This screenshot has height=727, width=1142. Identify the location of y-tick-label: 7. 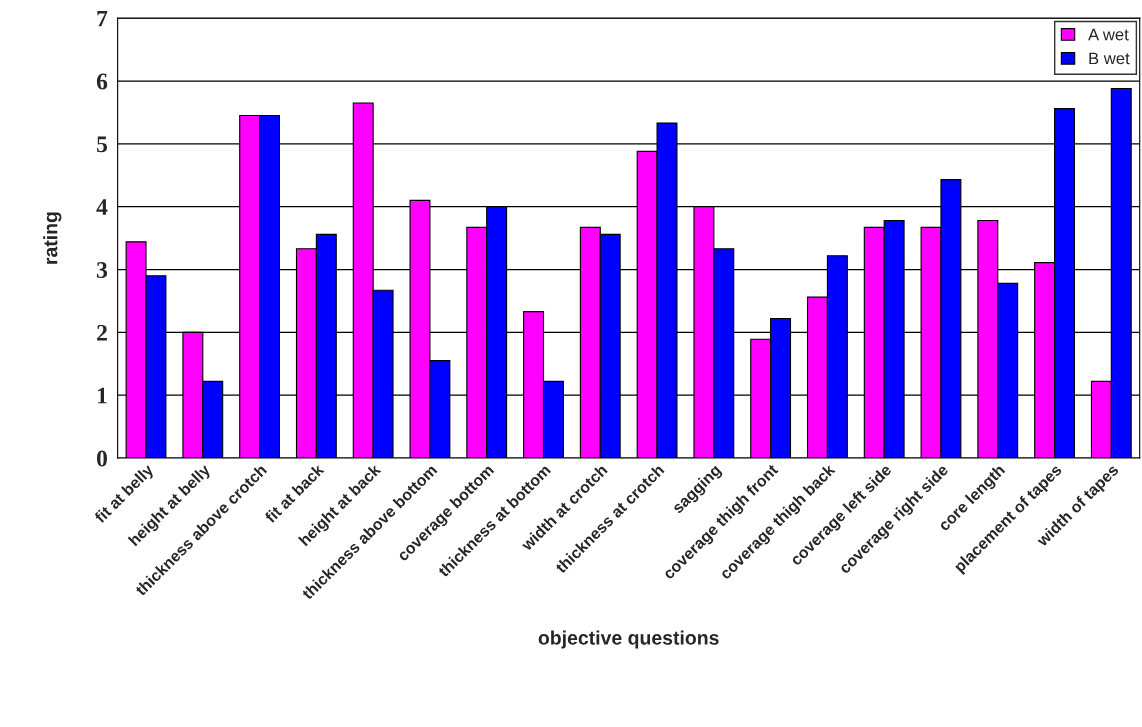
(102, 18).